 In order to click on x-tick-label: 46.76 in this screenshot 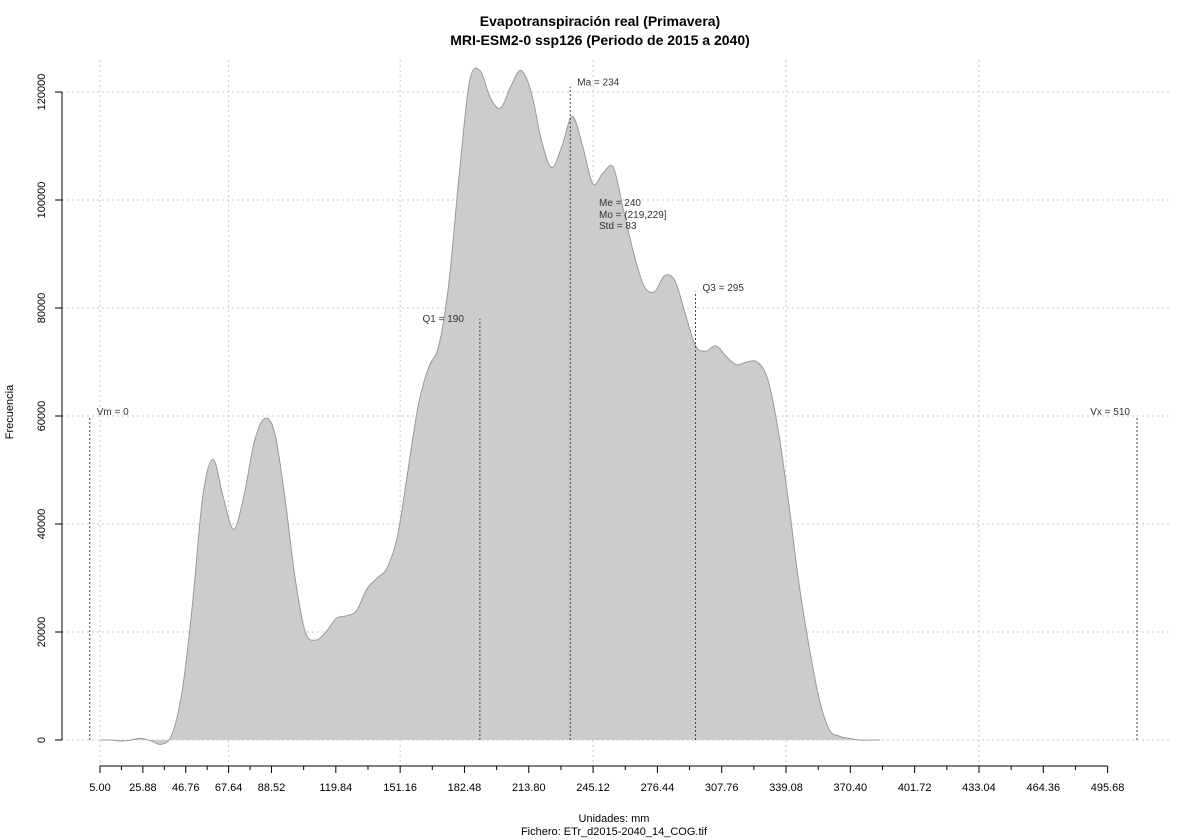, I will do `click(186, 788)`.